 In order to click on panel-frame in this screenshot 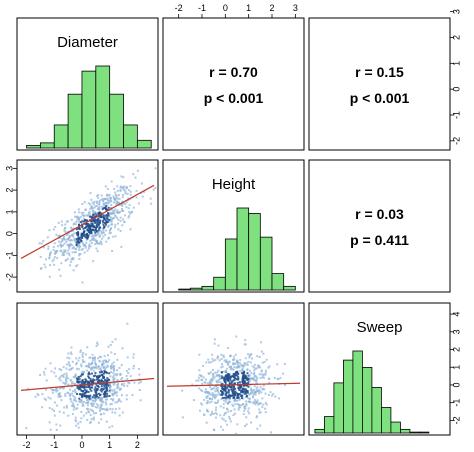, I will do `click(87, 84)`.